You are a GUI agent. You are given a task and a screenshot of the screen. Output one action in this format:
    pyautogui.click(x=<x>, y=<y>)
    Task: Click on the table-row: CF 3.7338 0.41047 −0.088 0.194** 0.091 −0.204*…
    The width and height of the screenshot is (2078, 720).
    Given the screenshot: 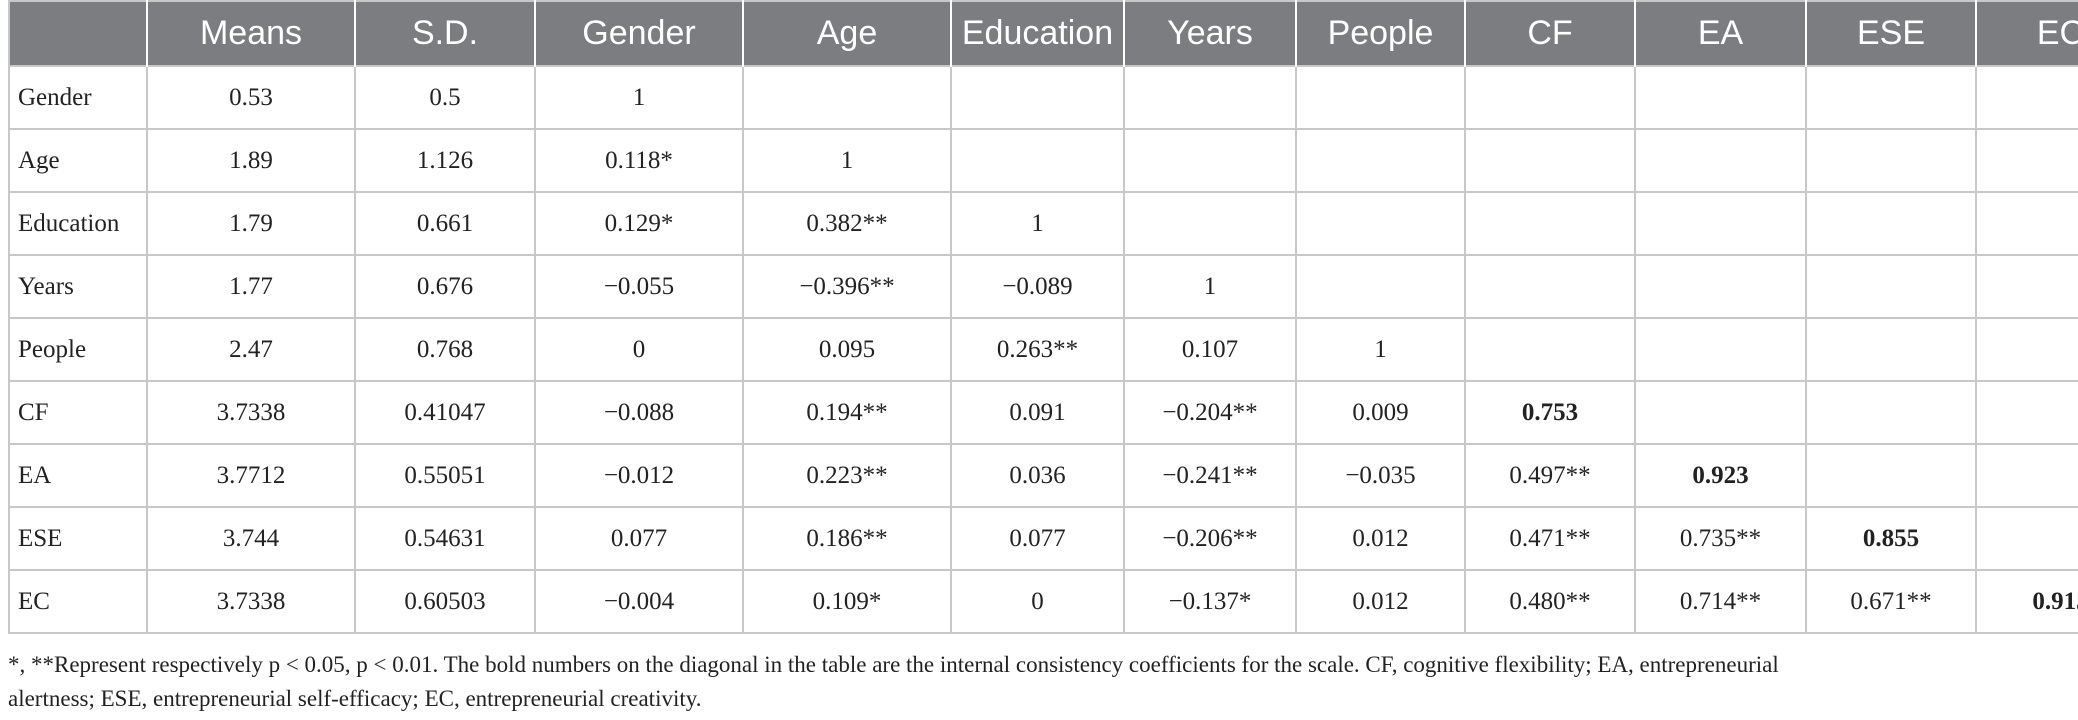 What is the action you would take?
    pyautogui.click(x=1043, y=412)
    